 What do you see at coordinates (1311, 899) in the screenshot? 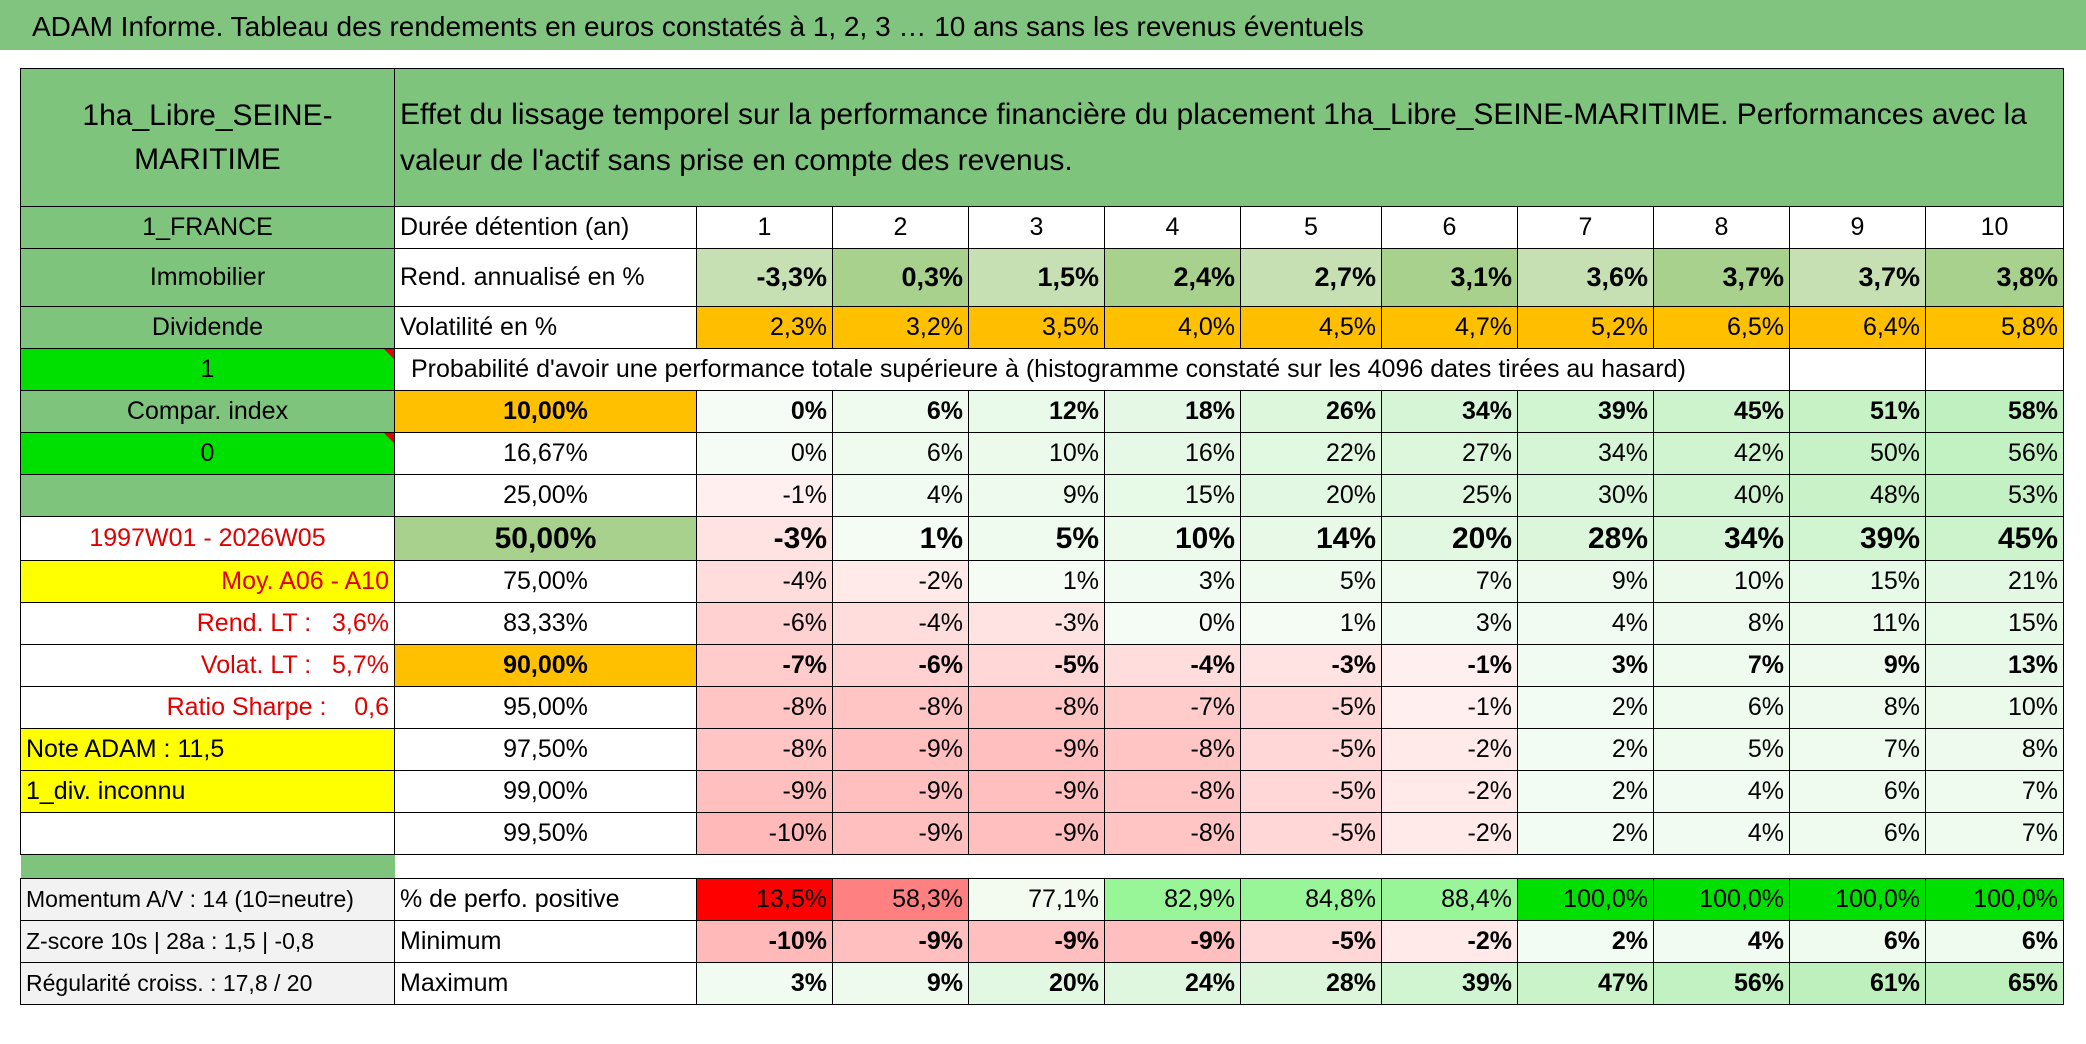
I see `positive-pct-value: 84,8%` at bounding box center [1311, 899].